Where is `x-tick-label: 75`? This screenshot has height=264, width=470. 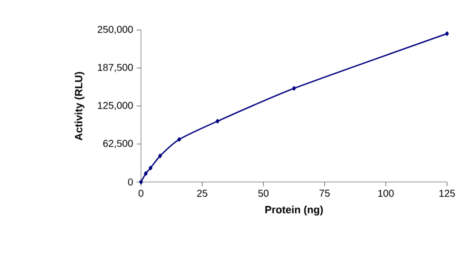 x-tick-label: 75 is located at coordinates (325, 193).